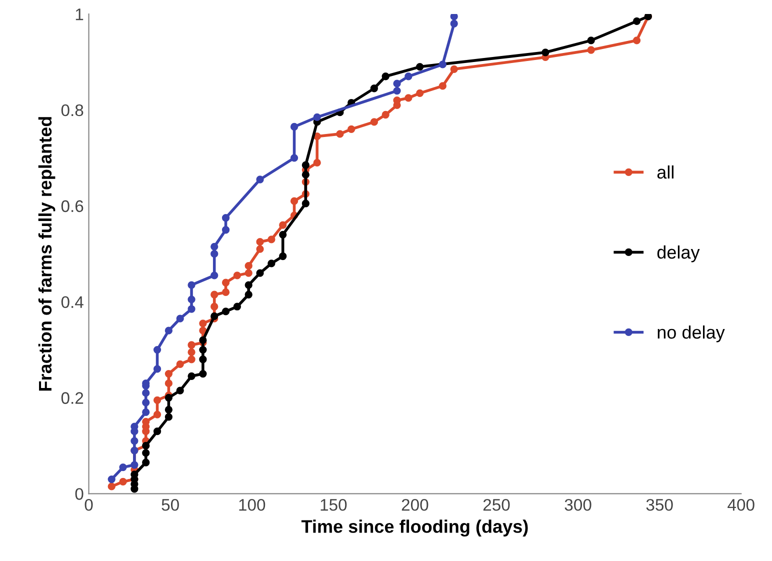  What do you see at coordinates (578, 504) in the screenshot?
I see `x-tick-label: 300` at bounding box center [578, 504].